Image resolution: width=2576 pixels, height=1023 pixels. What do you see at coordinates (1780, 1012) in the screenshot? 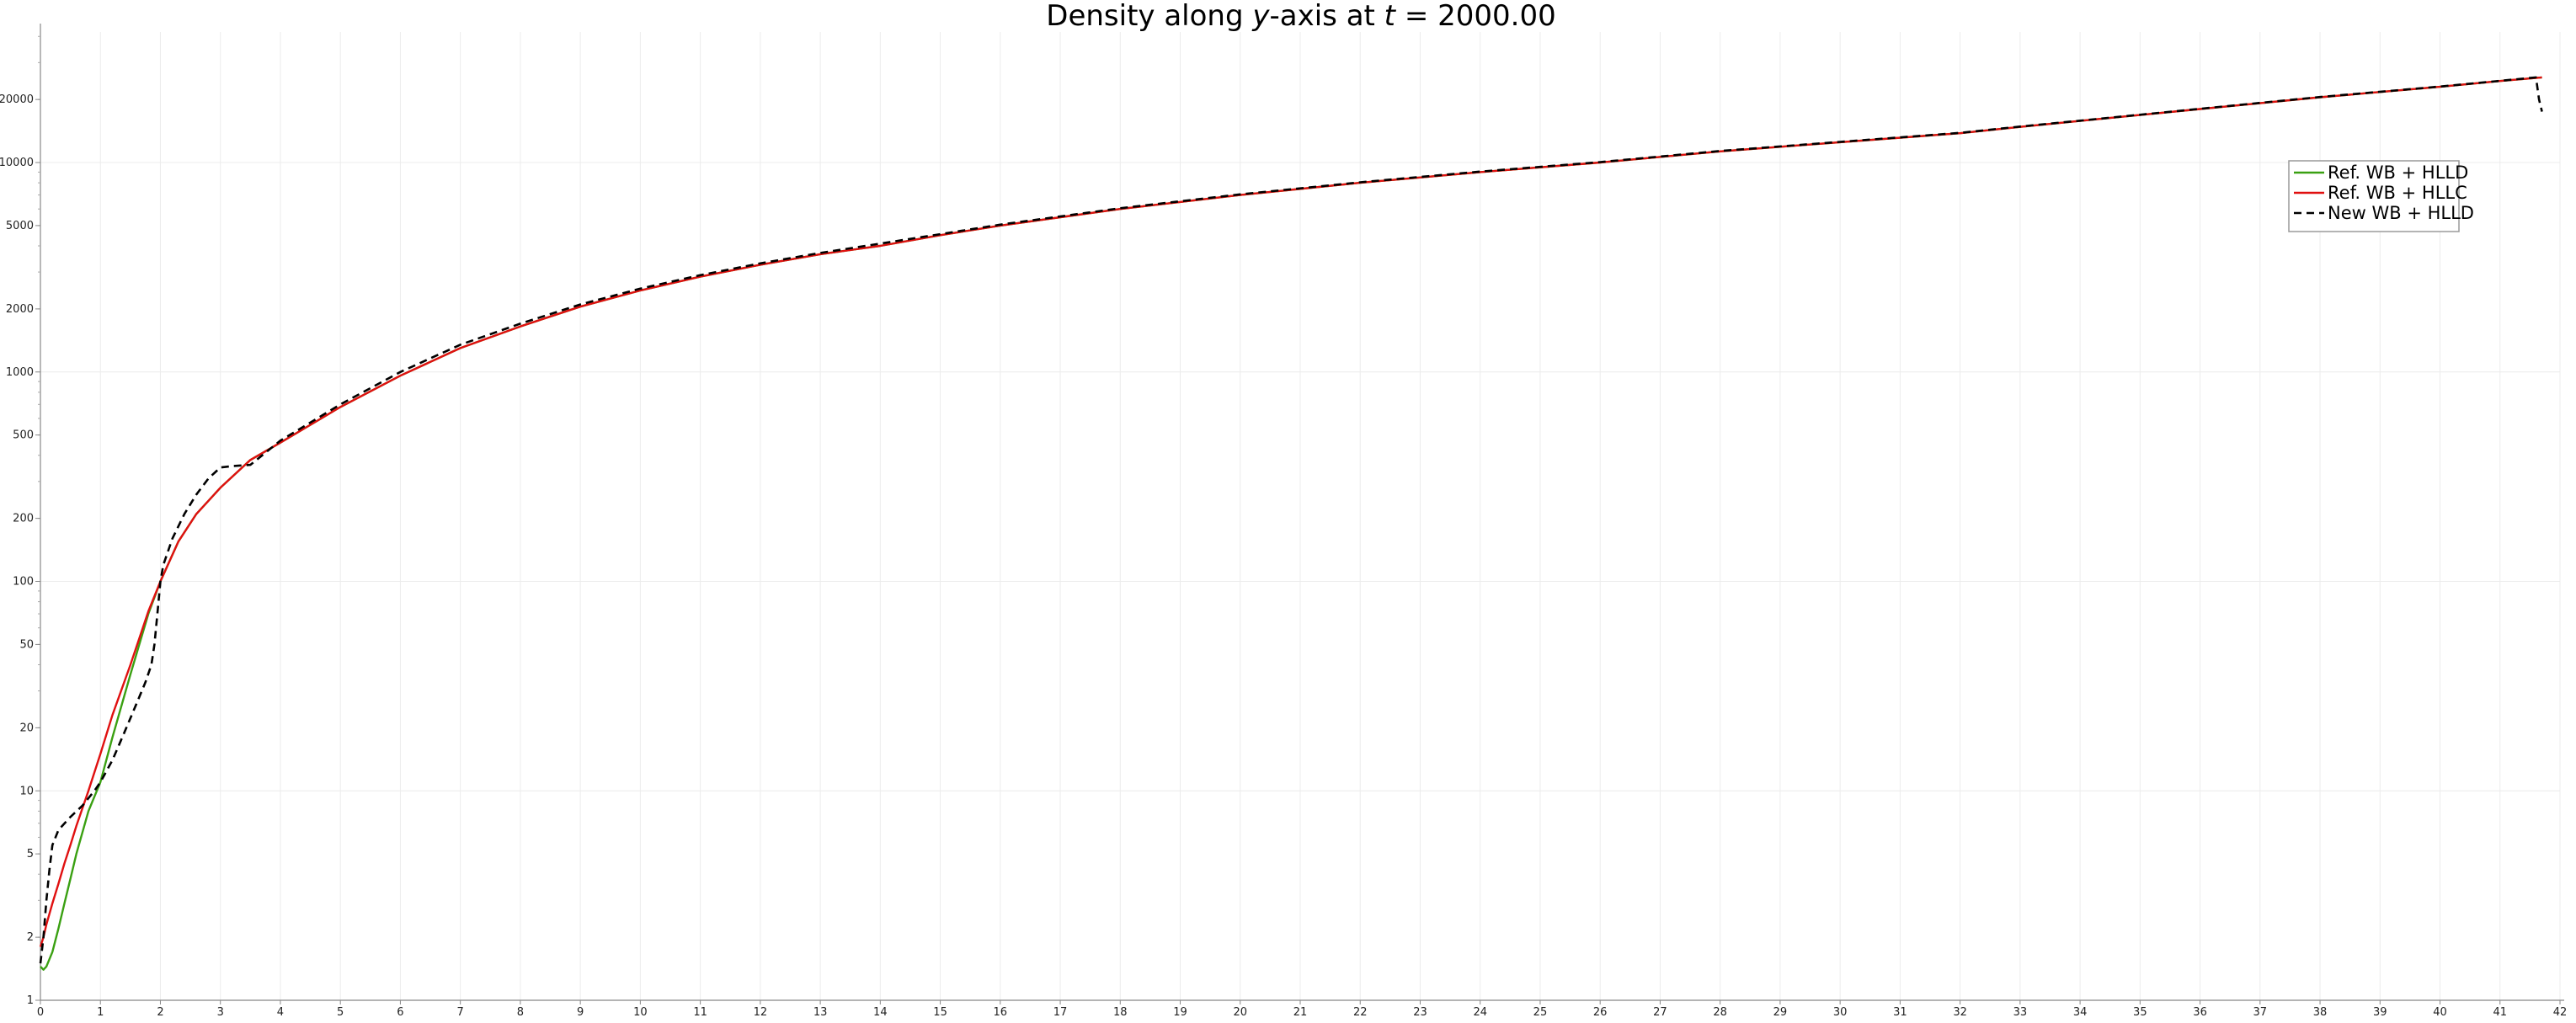
I see `x-tick-label: 29` at bounding box center [1780, 1012].